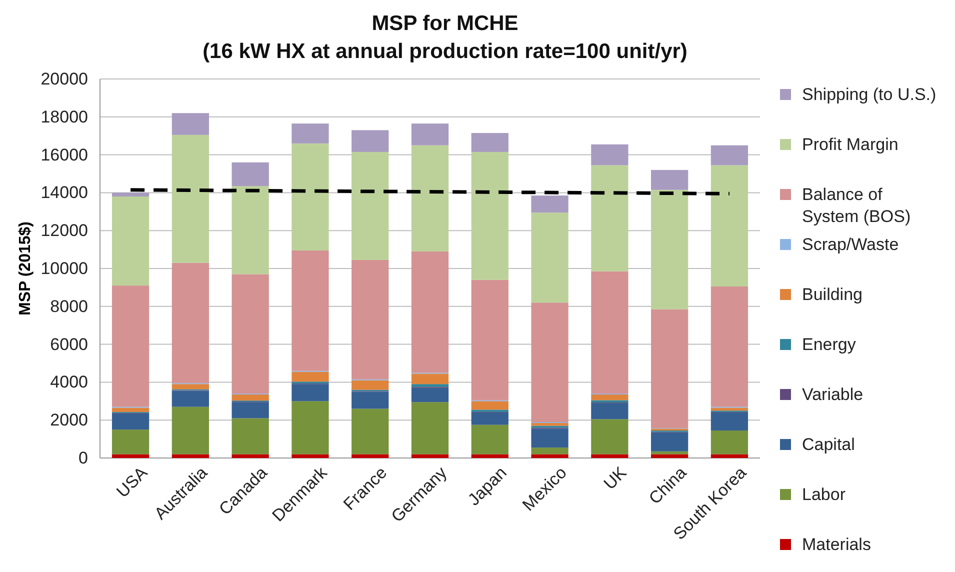 Image resolution: width=955 pixels, height=572 pixels. I want to click on legend-label: Capital, so click(828, 444).